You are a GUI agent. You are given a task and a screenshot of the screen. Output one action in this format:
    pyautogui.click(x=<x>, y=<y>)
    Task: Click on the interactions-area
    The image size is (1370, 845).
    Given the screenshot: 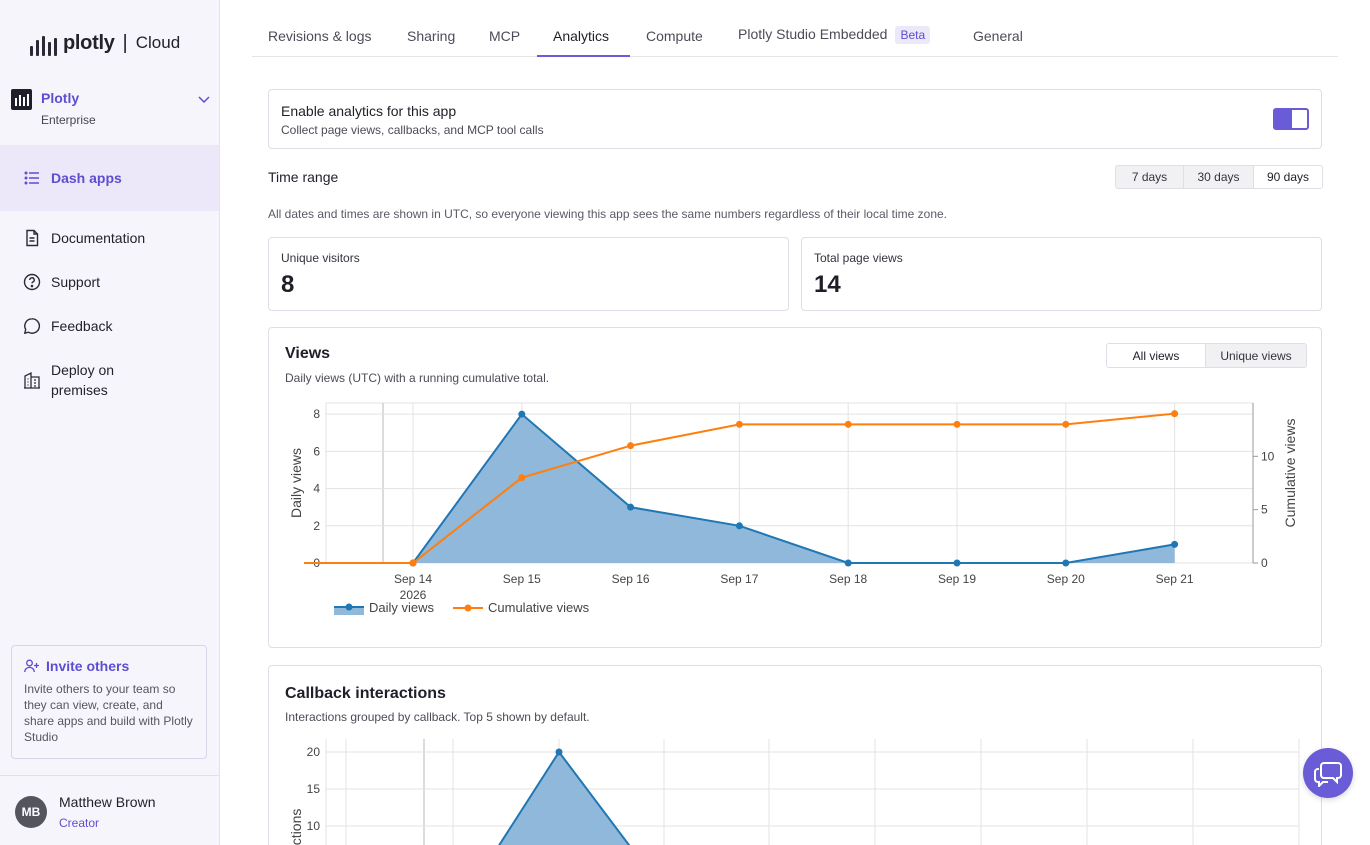 What is the action you would take?
    pyautogui.click(x=564, y=798)
    